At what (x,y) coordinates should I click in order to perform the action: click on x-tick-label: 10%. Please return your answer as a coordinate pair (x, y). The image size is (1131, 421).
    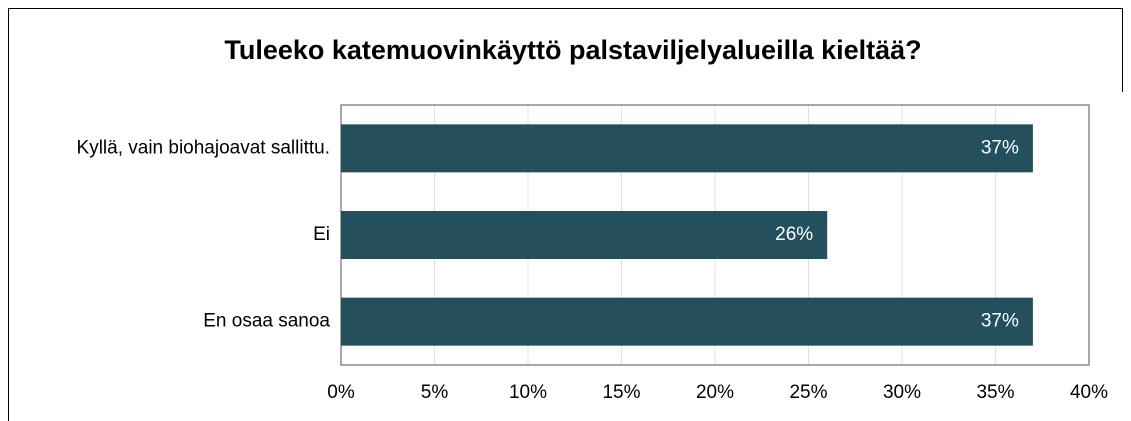
    Looking at the image, I should click on (528, 392).